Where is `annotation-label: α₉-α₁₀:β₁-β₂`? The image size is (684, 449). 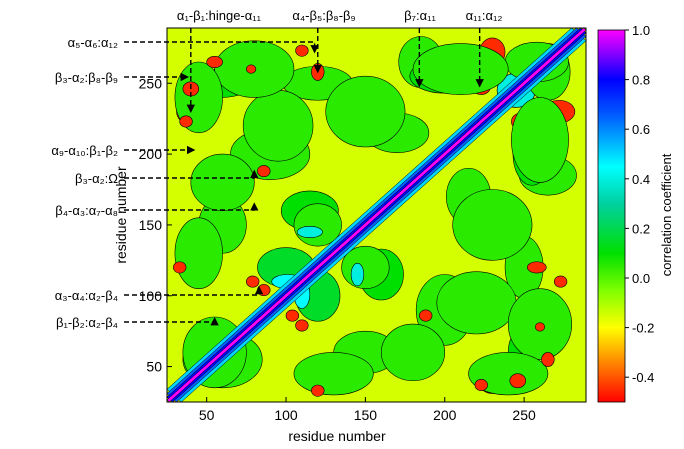 annotation-label: α₉-α₁₀:β₁-β₂ is located at coordinates (84, 150).